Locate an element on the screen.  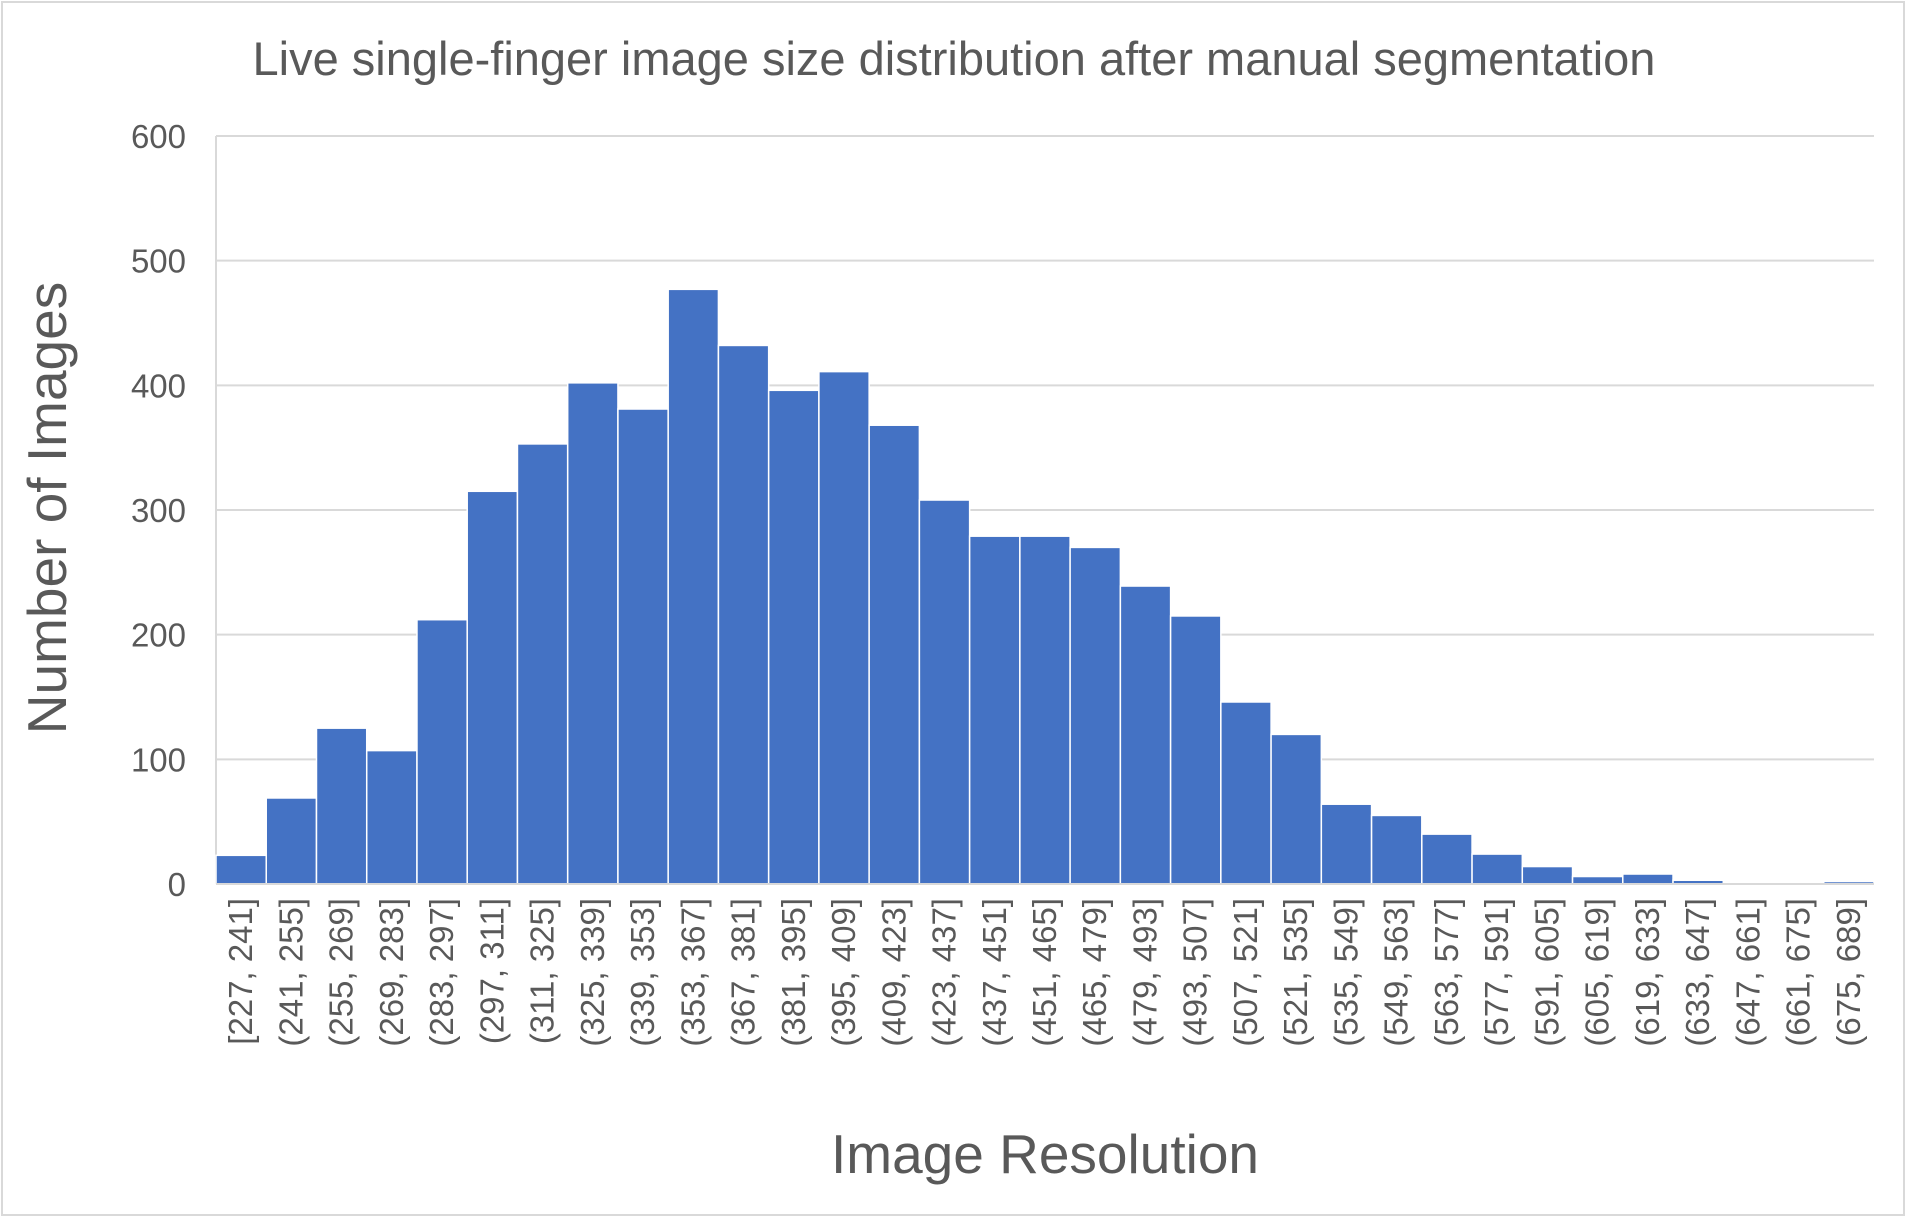
x-tick-label: (283, 297] is located at coordinates (441, 972).